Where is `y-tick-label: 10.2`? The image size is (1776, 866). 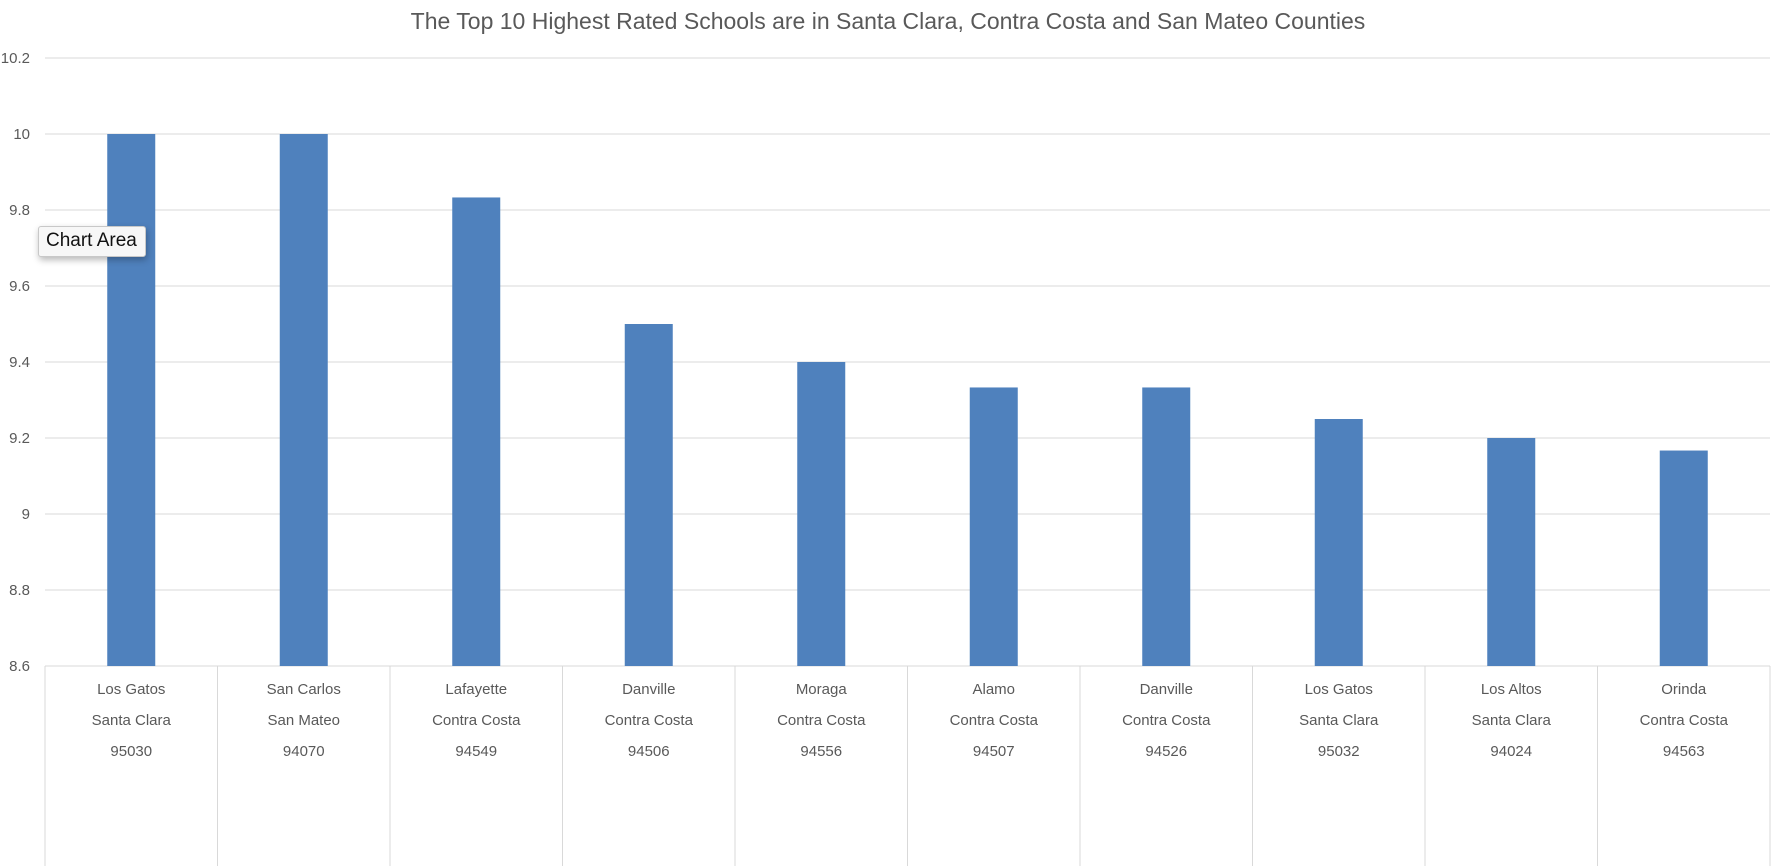 y-tick-label: 10.2 is located at coordinates (15, 58).